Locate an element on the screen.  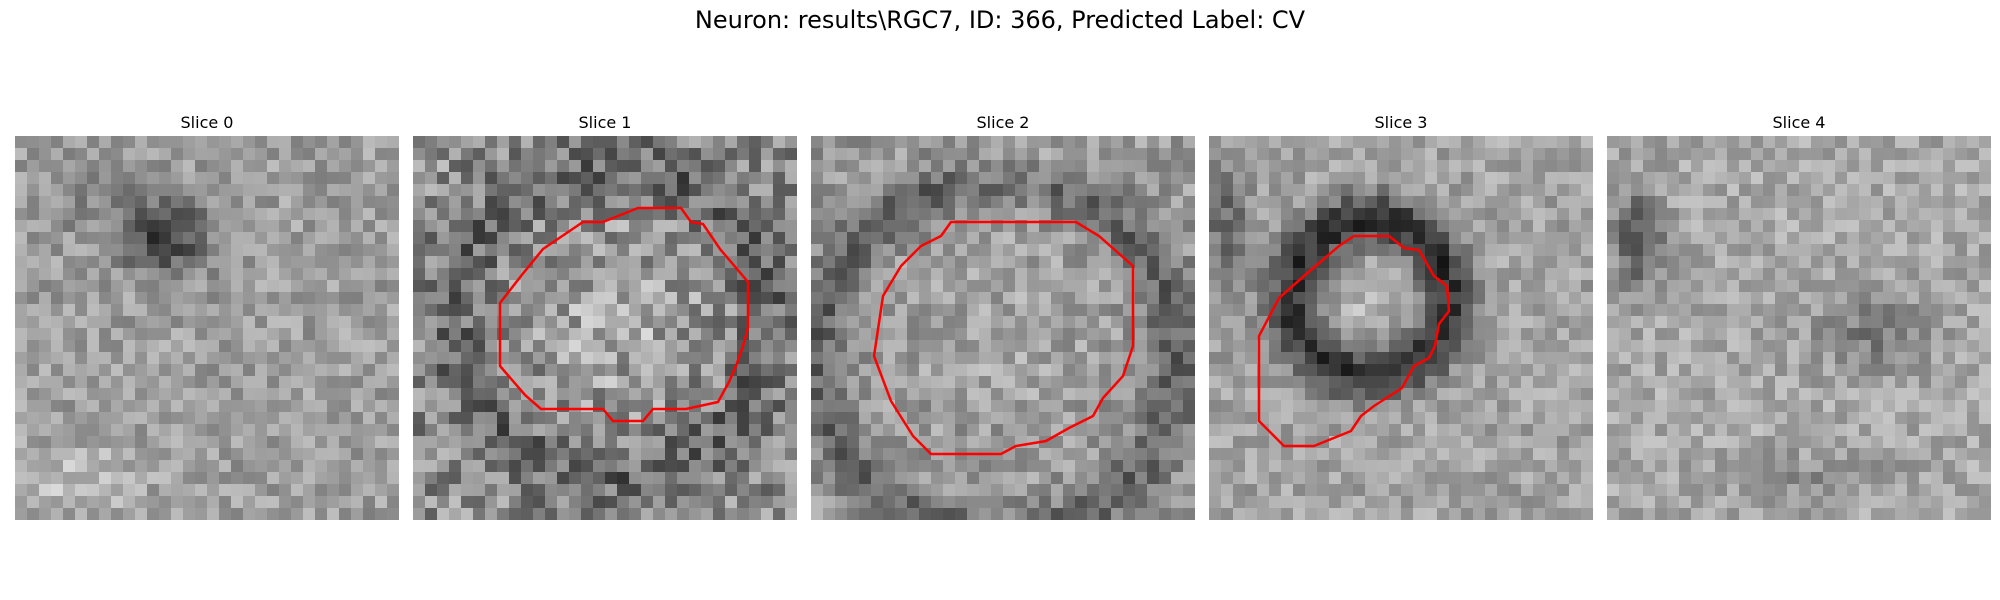
slice-panel-2: Slice 2 is located at coordinates (1003, 315).